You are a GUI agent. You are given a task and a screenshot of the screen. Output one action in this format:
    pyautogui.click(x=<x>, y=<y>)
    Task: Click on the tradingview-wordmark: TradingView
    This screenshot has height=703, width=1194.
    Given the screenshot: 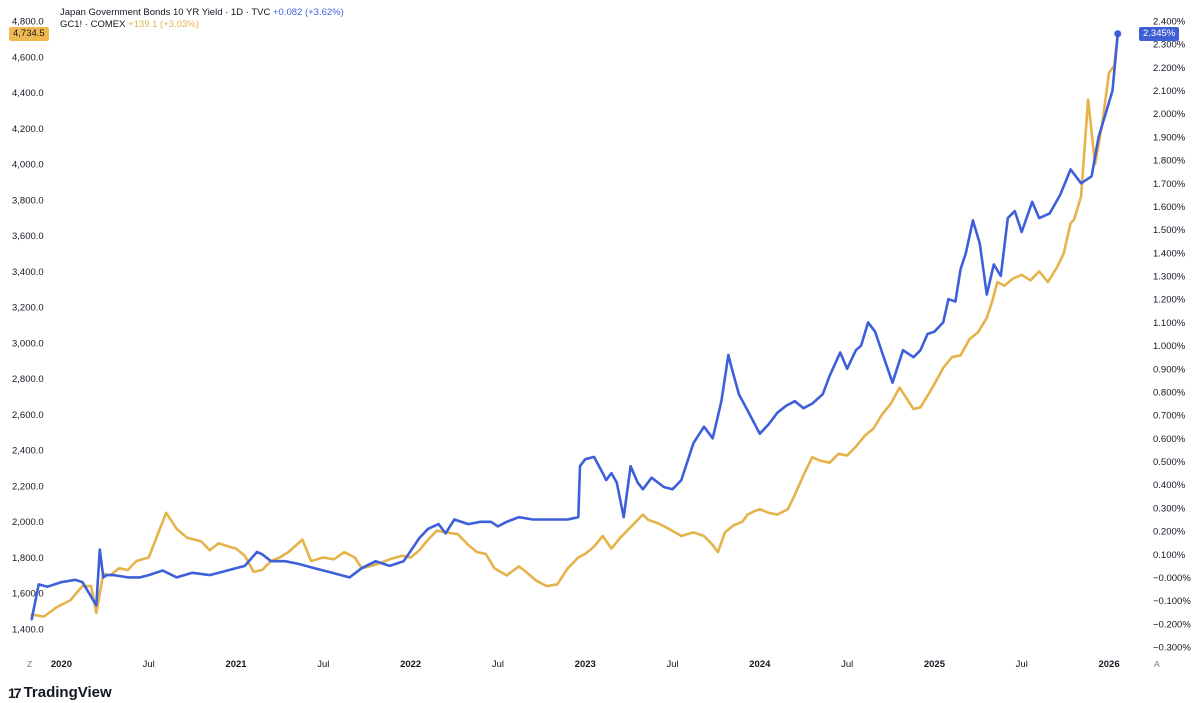 What is the action you would take?
    pyautogui.click(x=67, y=692)
    